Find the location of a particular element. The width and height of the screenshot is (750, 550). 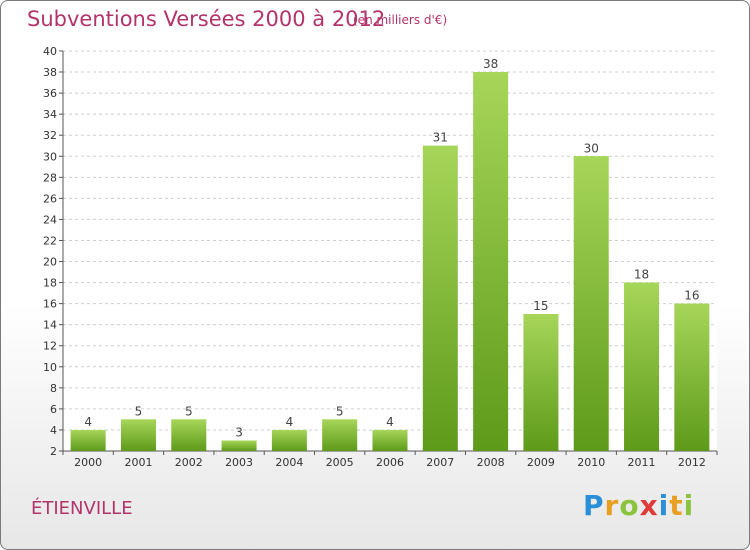

y-tick-label: 8 is located at coordinates (53, 388).